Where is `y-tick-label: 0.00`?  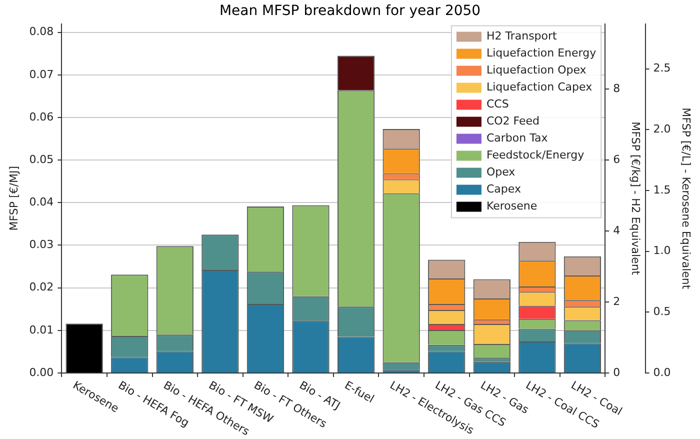 y-tick-label: 0.00 is located at coordinates (41, 372).